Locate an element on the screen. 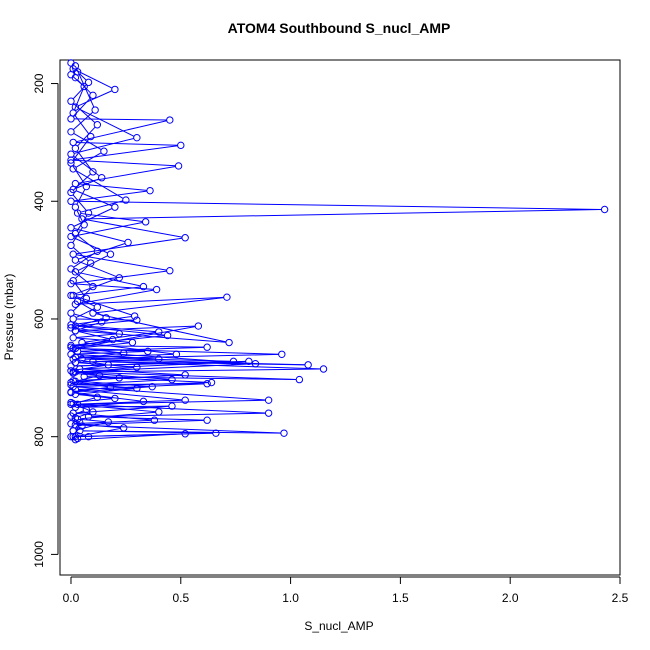 The image size is (650, 650). x-tick-label: 0.0 is located at coordinates (71, 598).